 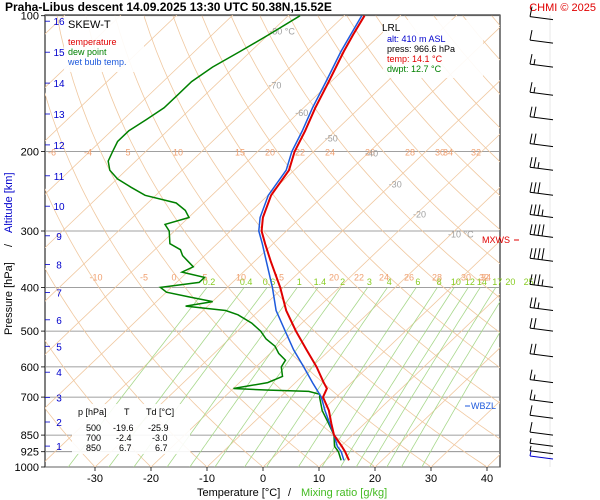 I want to click on pressure-tick-label: 500, so click(x=30, y=332).